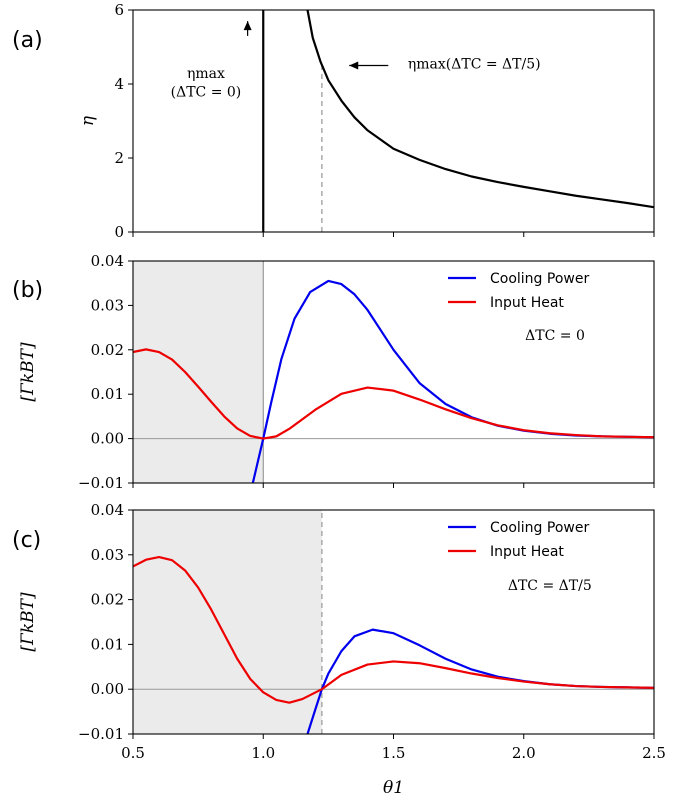 This screenshot has width=695, height=800. I want to click on x-axis-label: θ1, so click(393, 788).